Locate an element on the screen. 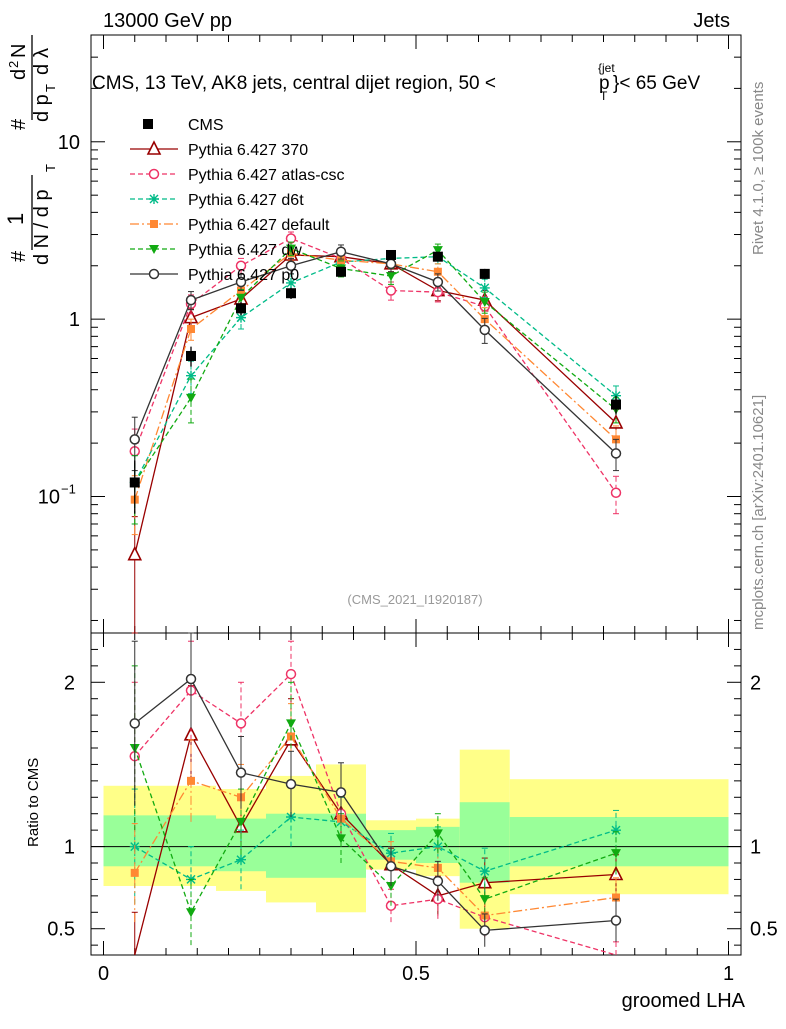  header-right: Jets is located at coordinates (711, 21).